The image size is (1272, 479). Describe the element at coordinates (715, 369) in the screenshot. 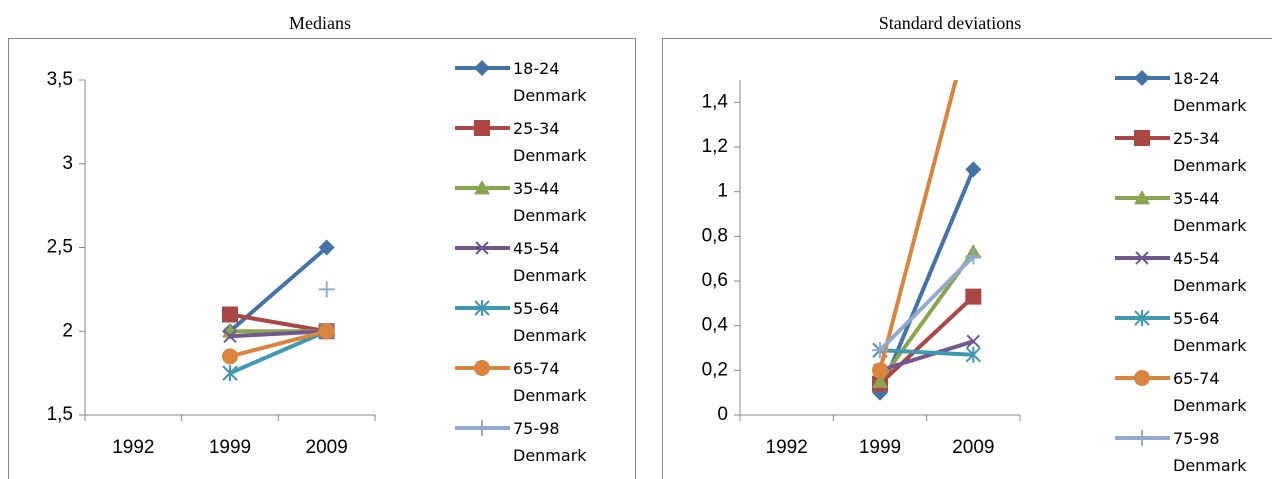

I see `y-tick-label: 0,2` at that location.